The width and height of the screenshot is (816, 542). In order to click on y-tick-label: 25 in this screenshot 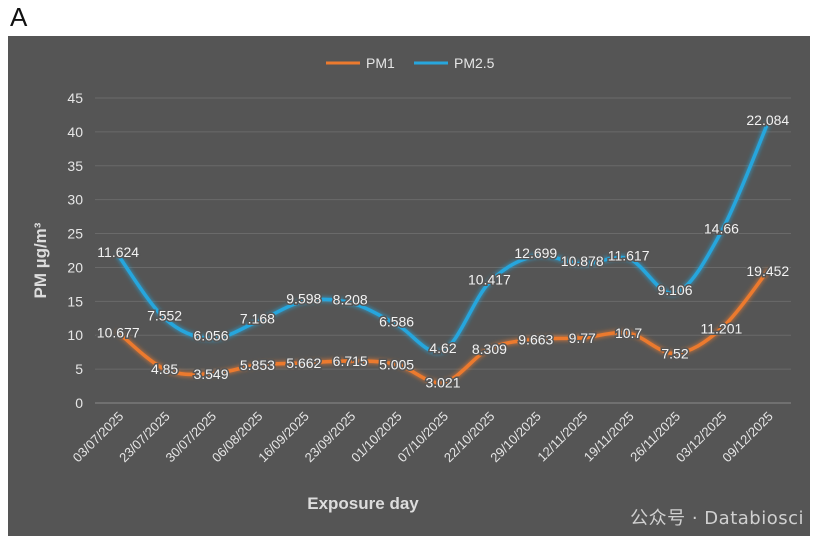, I will do `click(75, 234)`.